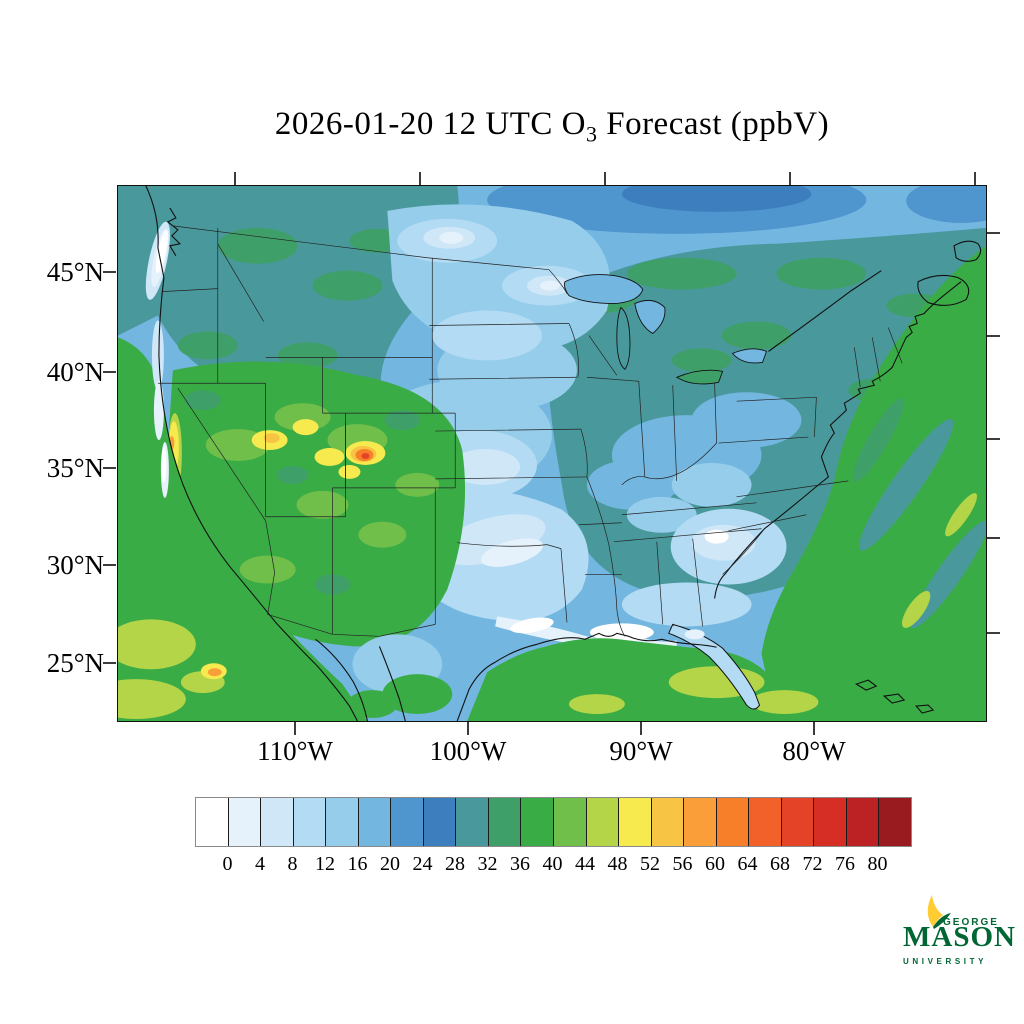 This screenshot has width=1024, height=1024. Describe the element at coordinates (812, 864) in the screenshot. I see `colorbar-tick-label: 72` at that location.